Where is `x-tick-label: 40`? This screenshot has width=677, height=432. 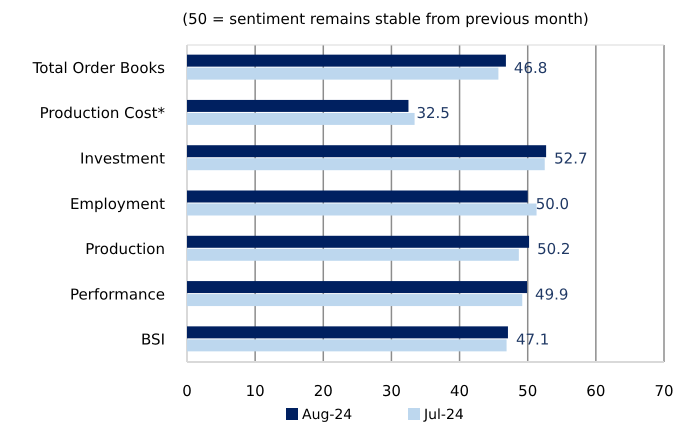 x-tick-label: 40 is located at coordinates (460, 391).